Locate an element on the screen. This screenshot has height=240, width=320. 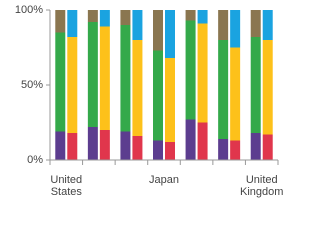
x-tick-label: Japan is located at coordinates (164, 180).